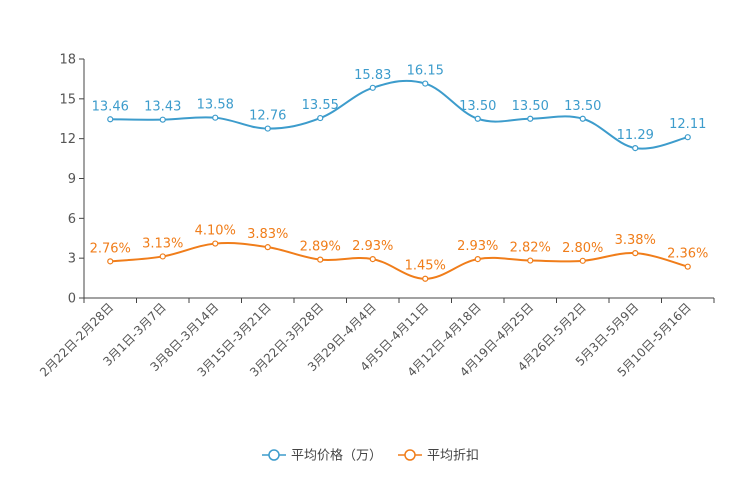 This screenshot has width=744, height=496. I want to click on legend-label: 平均折扣, so click(453, 456).